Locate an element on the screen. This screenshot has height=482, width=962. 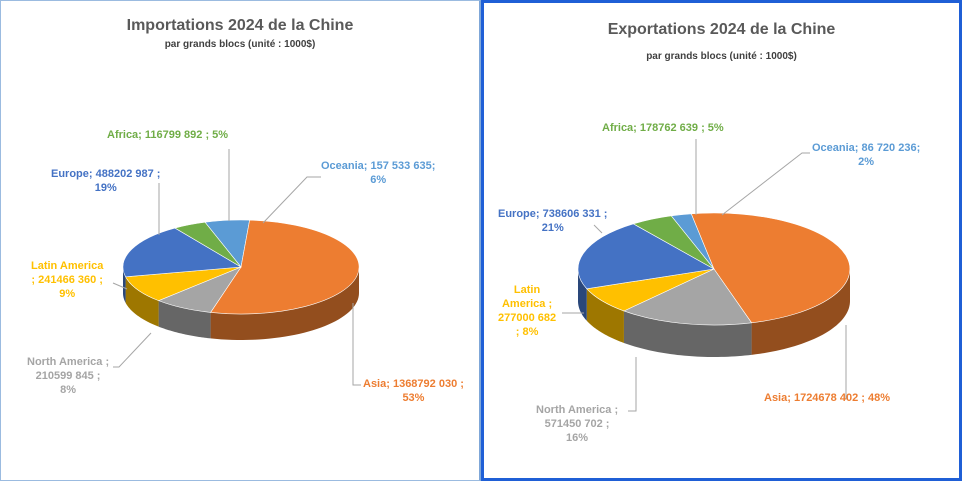
imports-label-north-america-line2: 210599 845 ; is located at coordinates (68, 376).